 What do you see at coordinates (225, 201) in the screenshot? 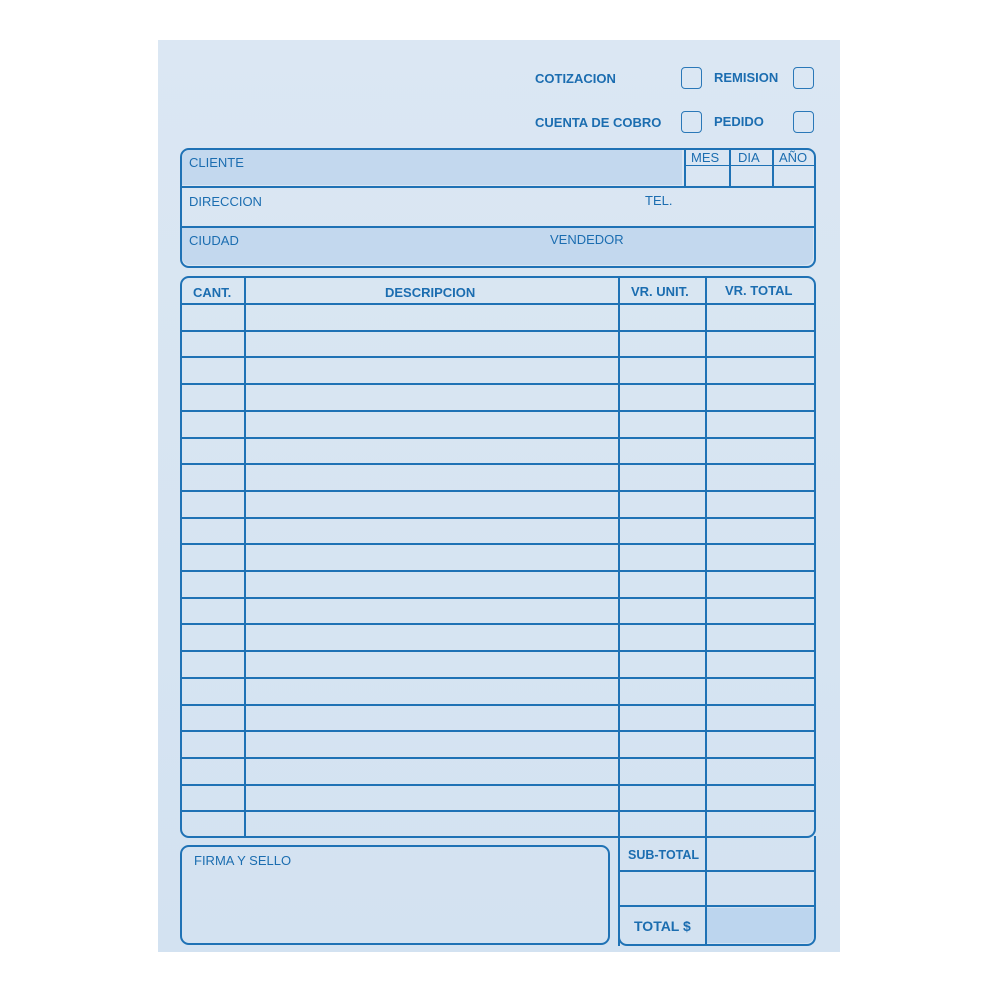
I see `direccion-label: DIRECCION` at bounding box center [225, 201].